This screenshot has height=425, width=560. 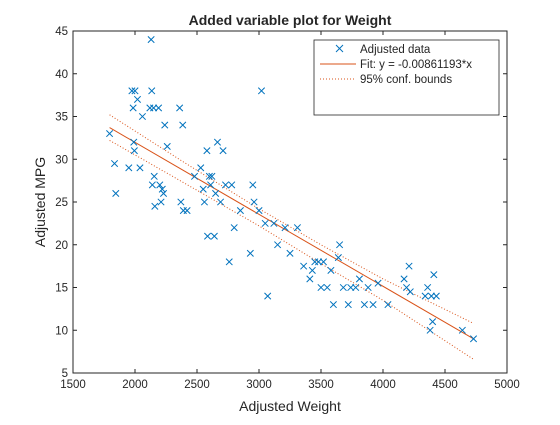 I want to click on y-tick-label: 10, so click(x=61, y=331).